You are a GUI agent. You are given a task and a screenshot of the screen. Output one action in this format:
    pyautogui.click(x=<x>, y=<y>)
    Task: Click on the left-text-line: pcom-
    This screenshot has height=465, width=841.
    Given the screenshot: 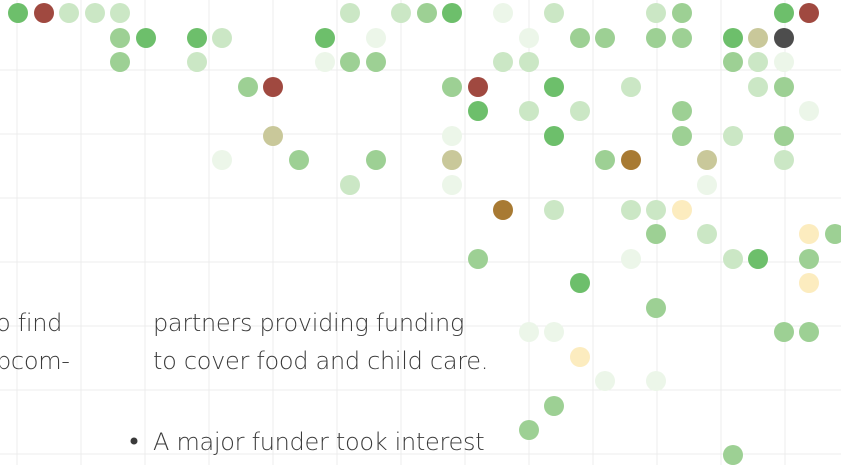 What is the action you would take?
    pyautogui.click(x=35, y=361)
    